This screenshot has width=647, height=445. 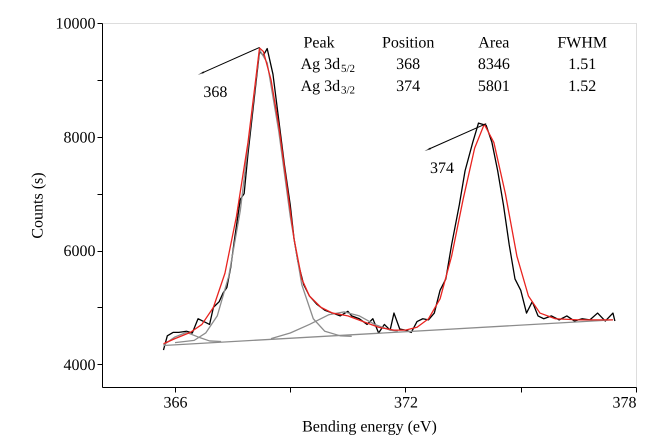 What do you see at coordinates (80, 251) in the screenshot?
I see `y-tick-label: 6000` at bounding box center [80, 251].